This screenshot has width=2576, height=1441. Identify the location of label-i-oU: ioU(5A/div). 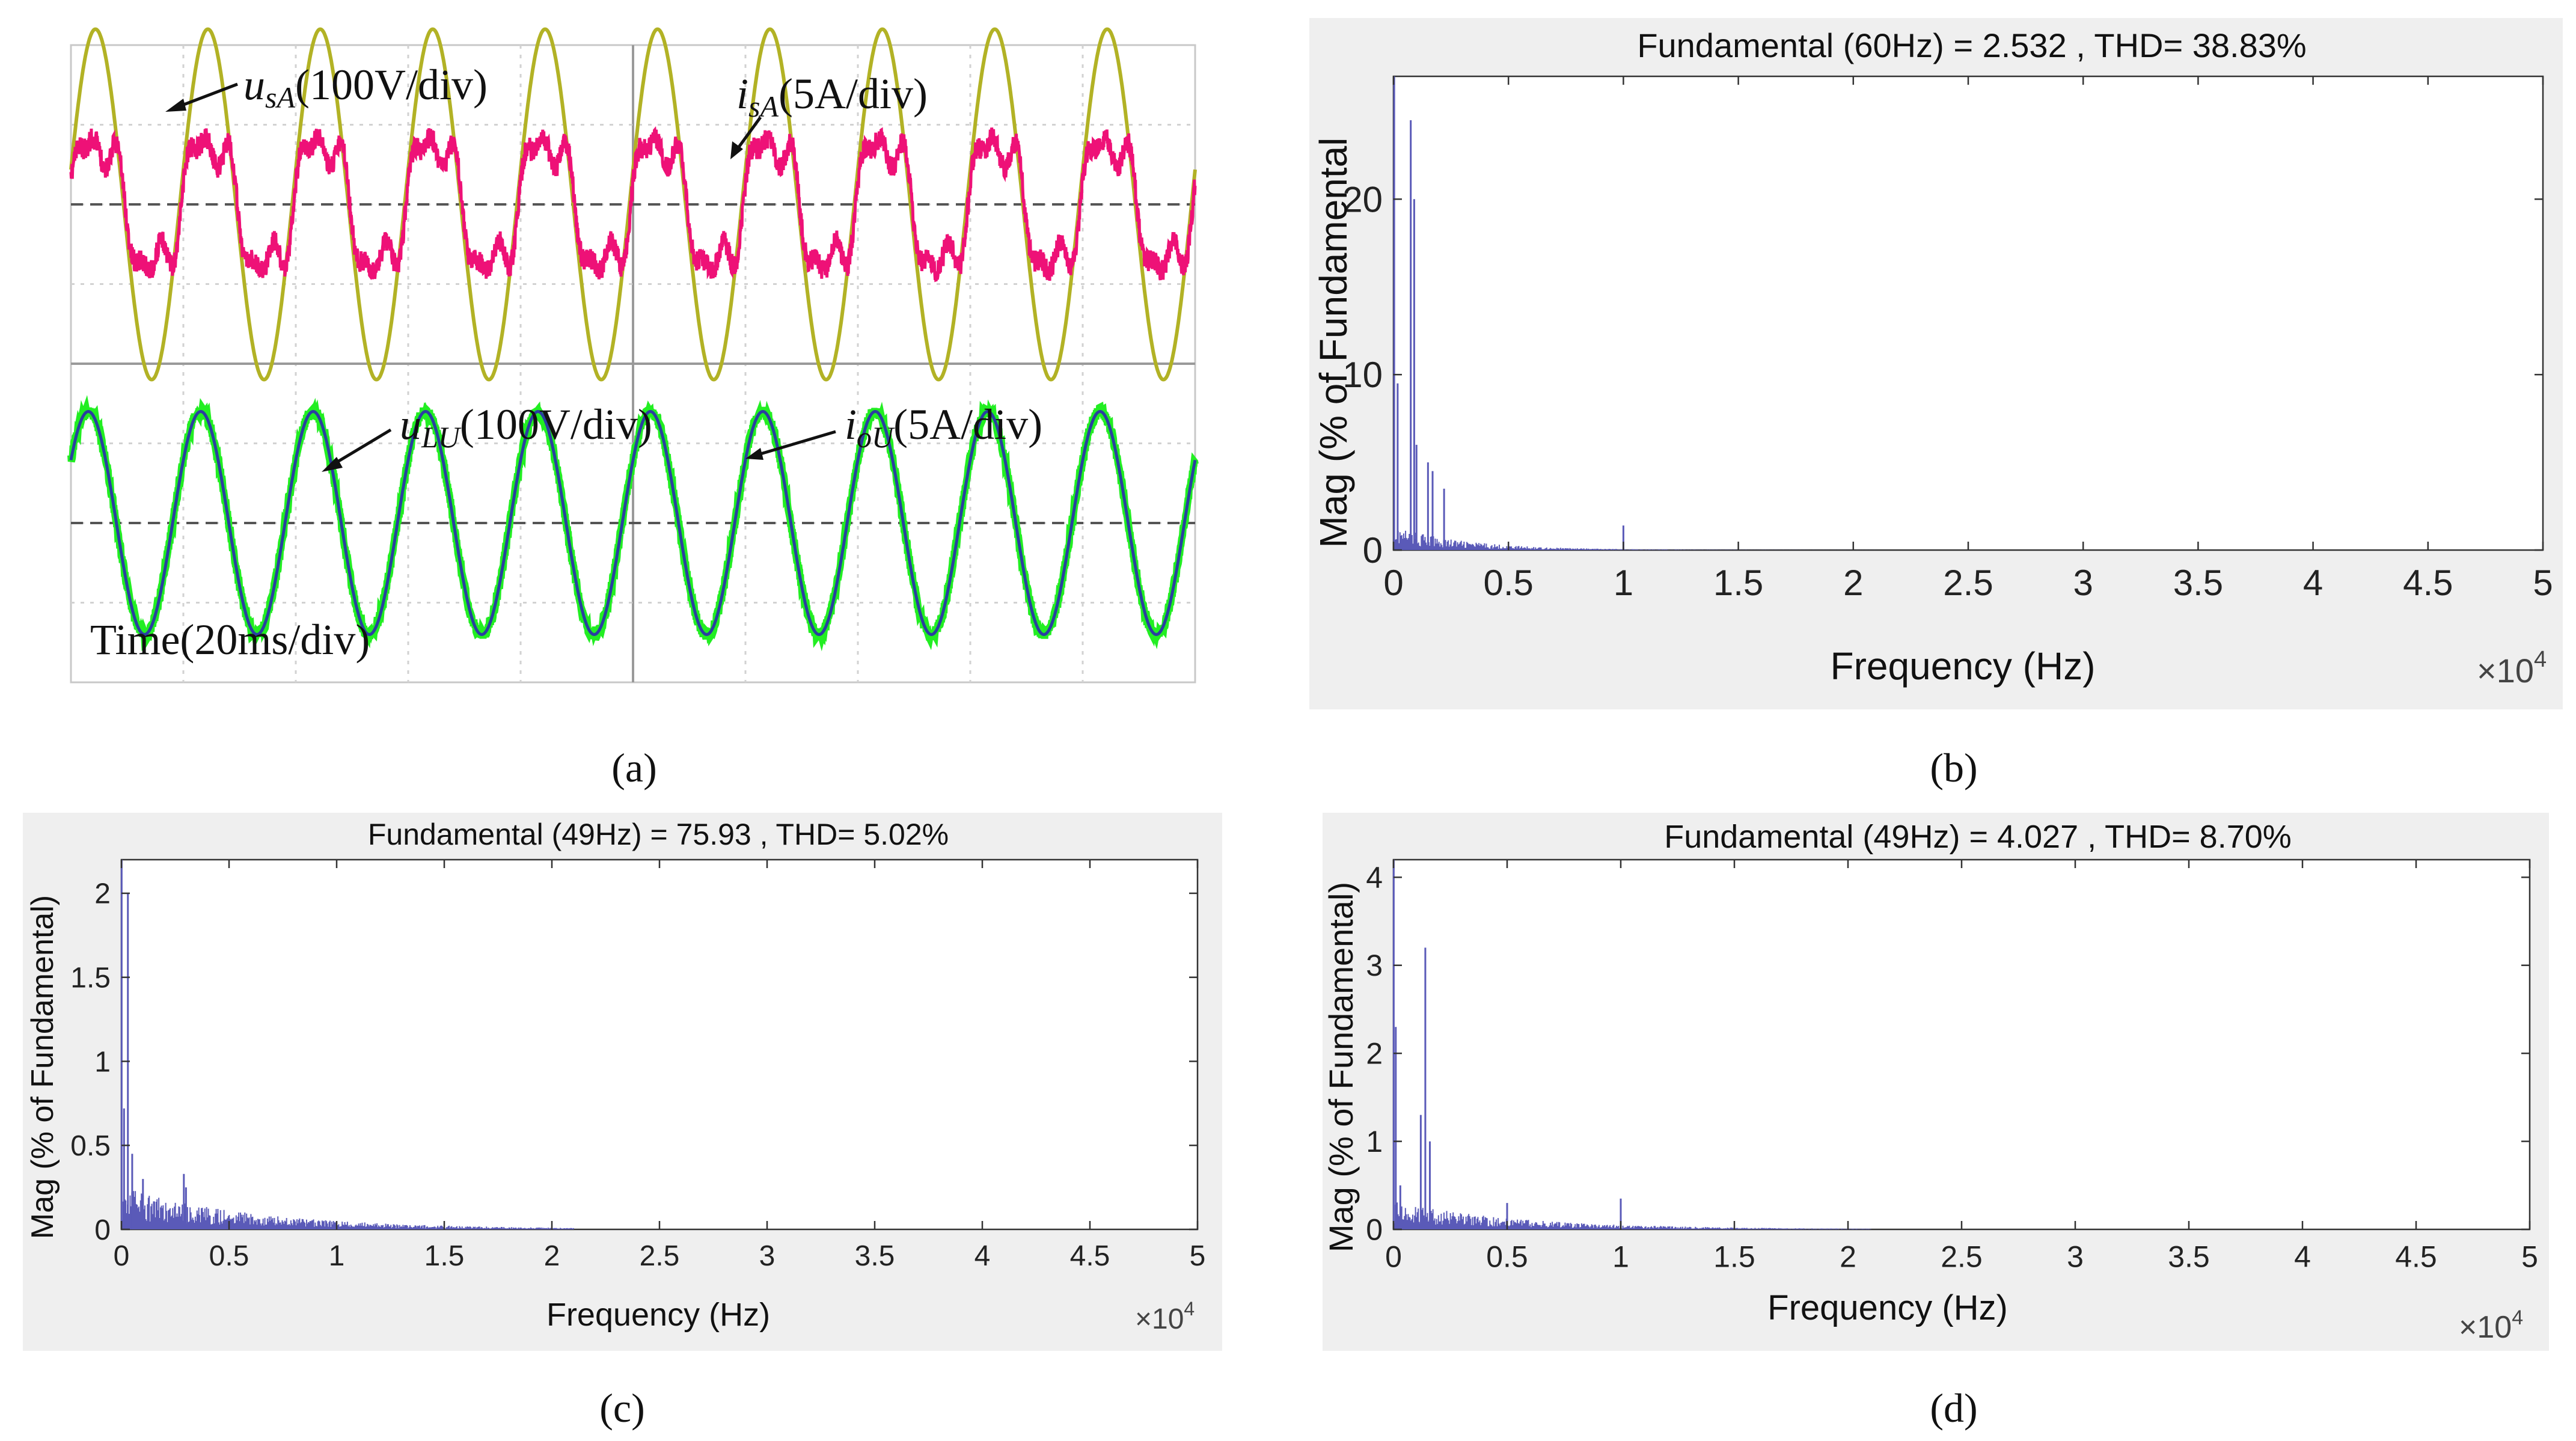
(943, 427).